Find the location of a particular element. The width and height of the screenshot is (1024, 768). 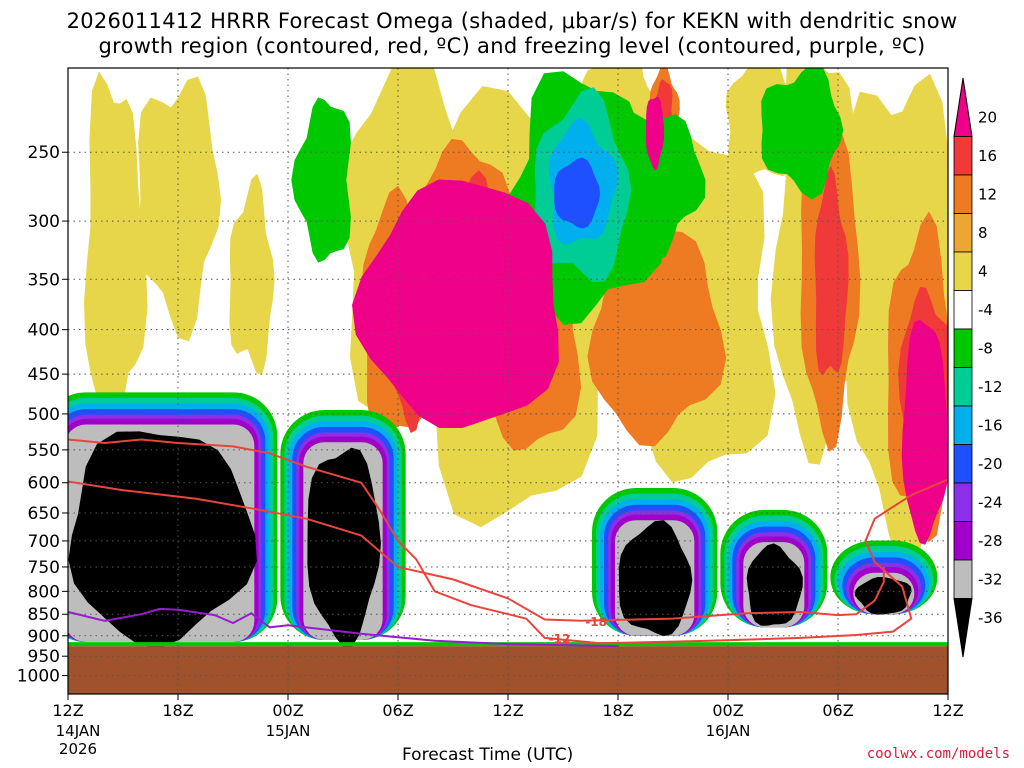

colorbar-label: -8 is located at coordinates (985, 348).